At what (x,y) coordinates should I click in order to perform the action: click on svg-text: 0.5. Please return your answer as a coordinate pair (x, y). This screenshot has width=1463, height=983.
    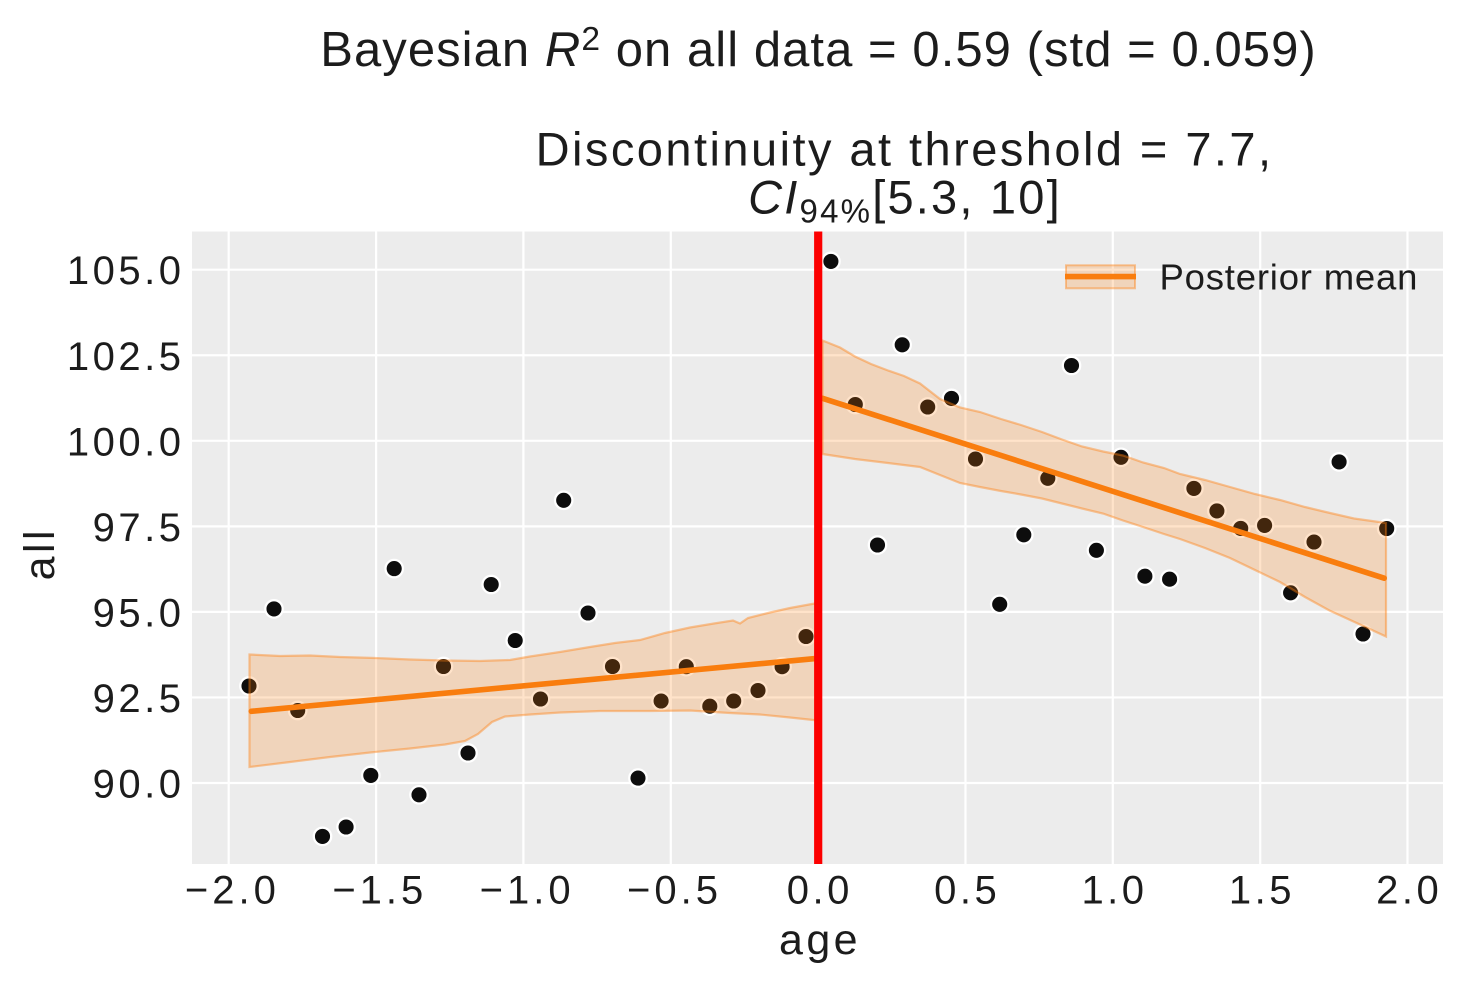
    Looking at the image, I should click on (967, 891).